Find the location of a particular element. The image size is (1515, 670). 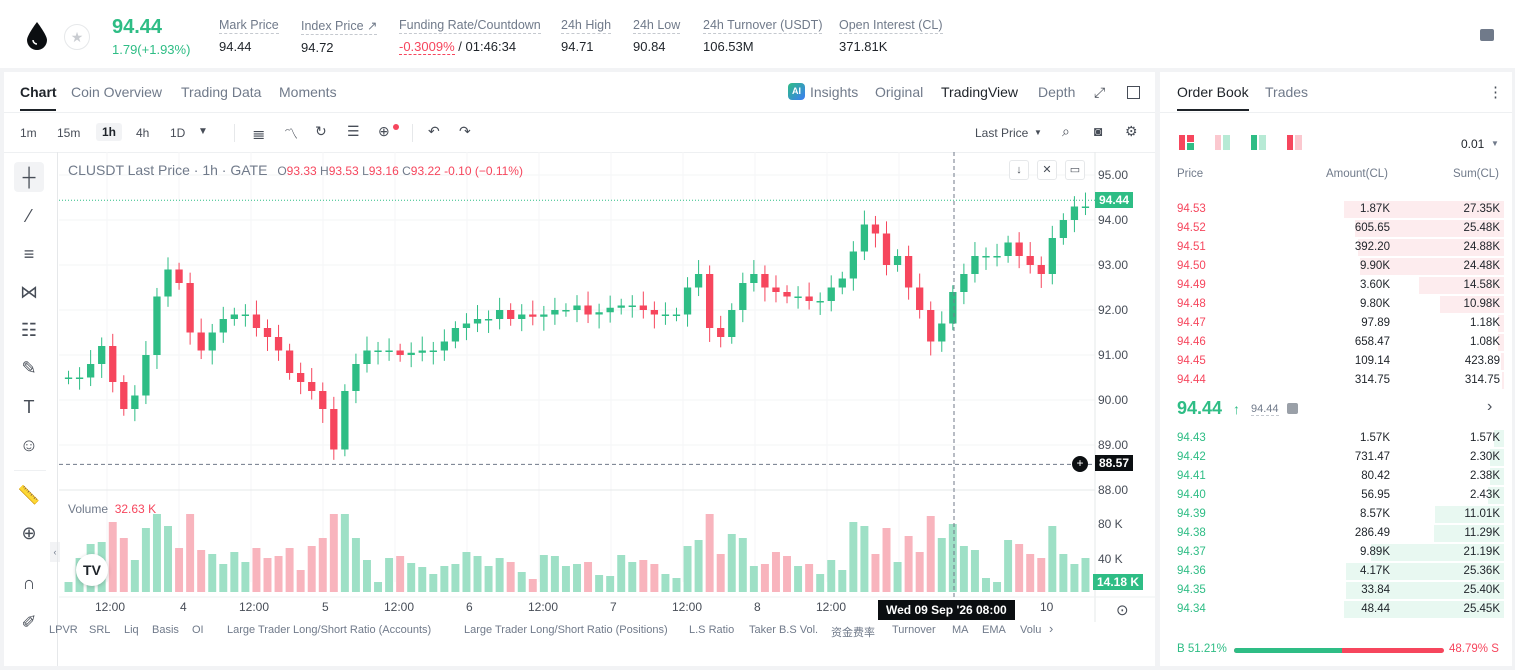

ask-row: 94.46 658.47 1.08K is located at coordinates (1336, 342).